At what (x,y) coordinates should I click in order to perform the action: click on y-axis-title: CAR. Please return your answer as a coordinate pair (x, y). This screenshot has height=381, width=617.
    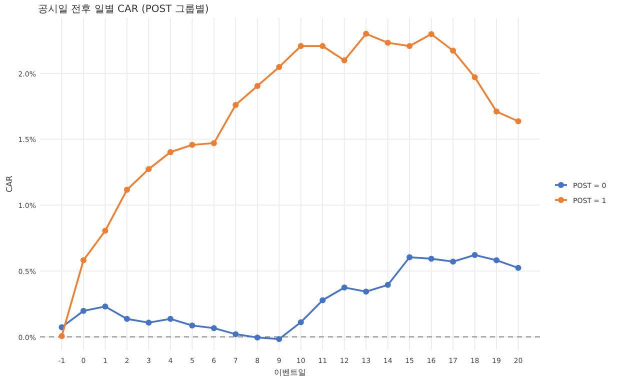
    Looking at the image, I should click on (9, 183).